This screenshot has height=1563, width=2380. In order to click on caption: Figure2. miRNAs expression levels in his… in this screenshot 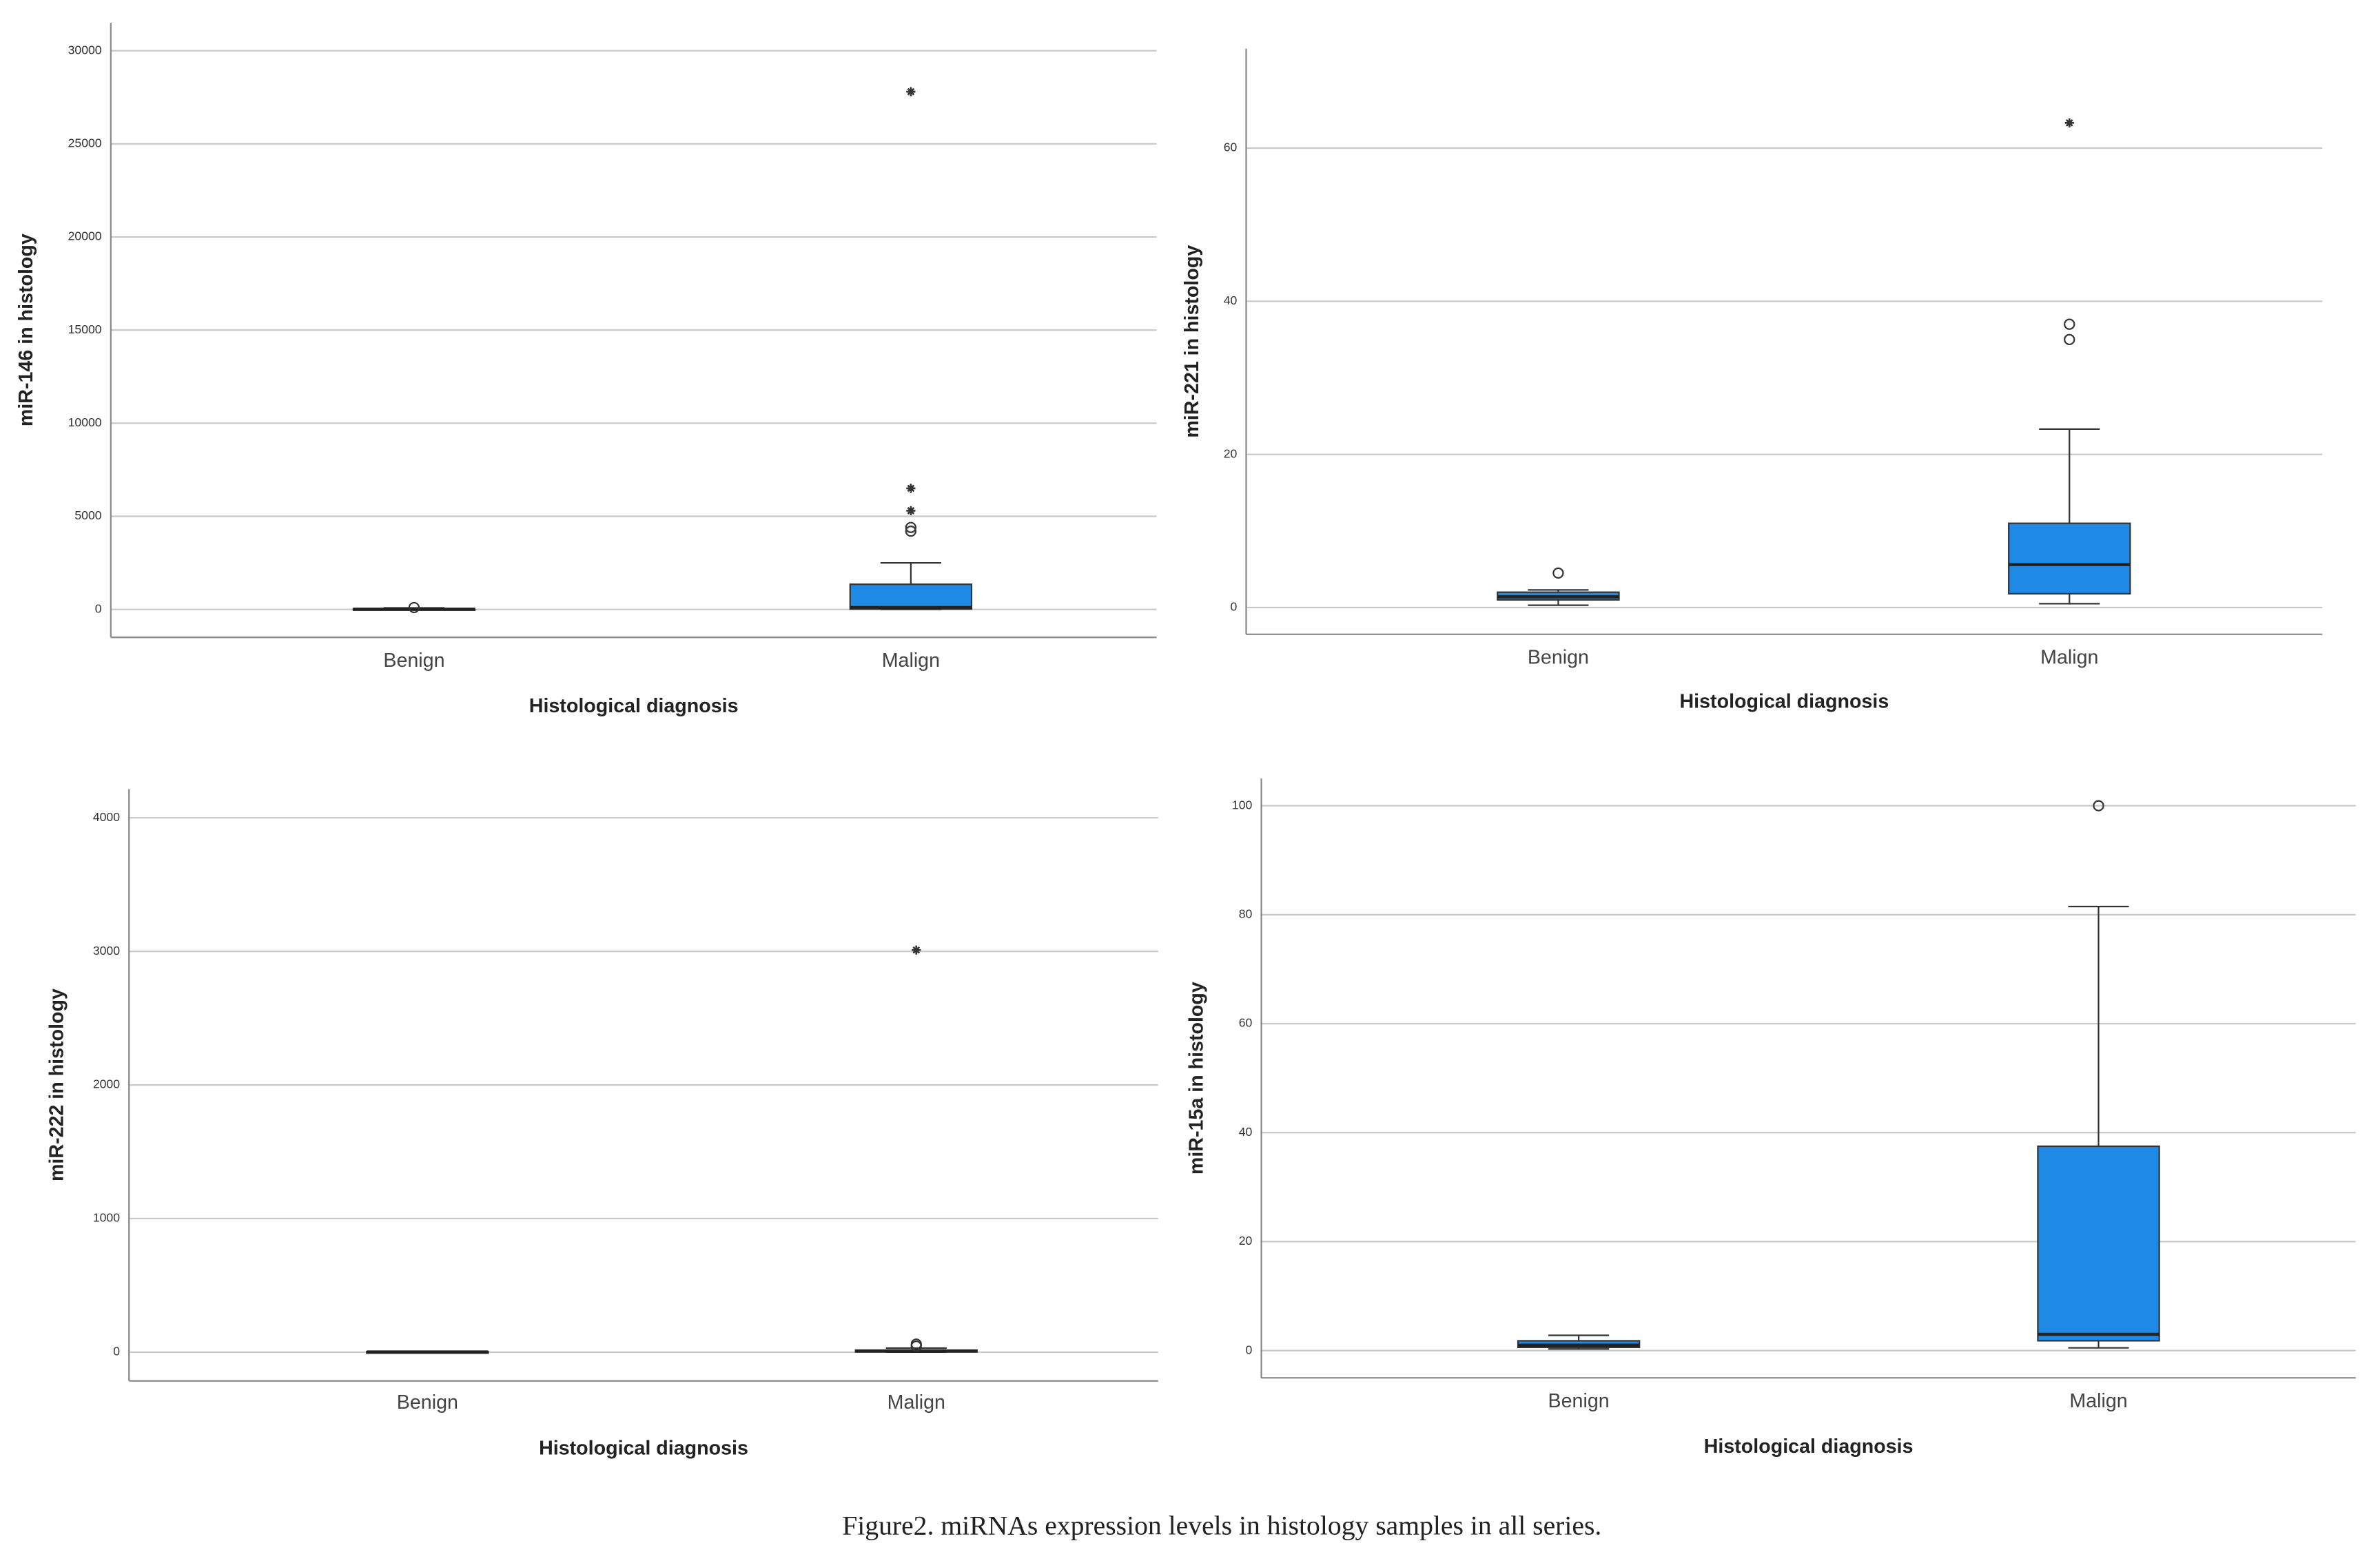, I will do `click(1221, 1525)`.